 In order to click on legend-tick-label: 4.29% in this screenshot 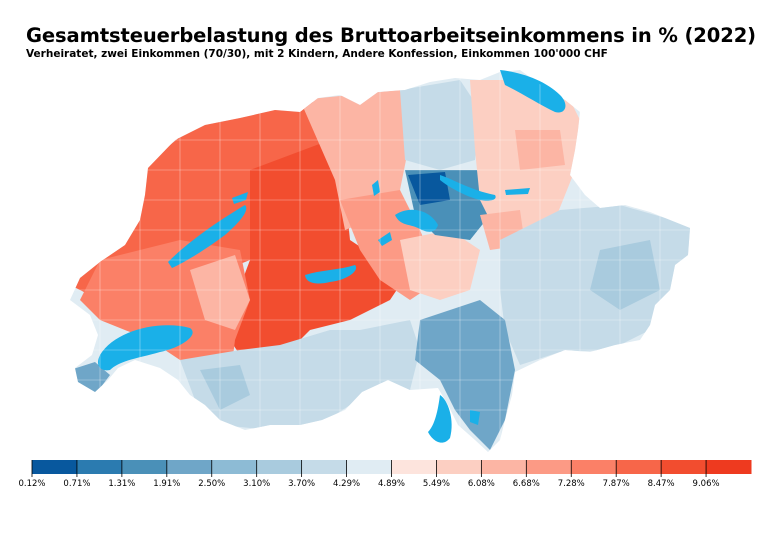, I will do `click(346, 484)`.